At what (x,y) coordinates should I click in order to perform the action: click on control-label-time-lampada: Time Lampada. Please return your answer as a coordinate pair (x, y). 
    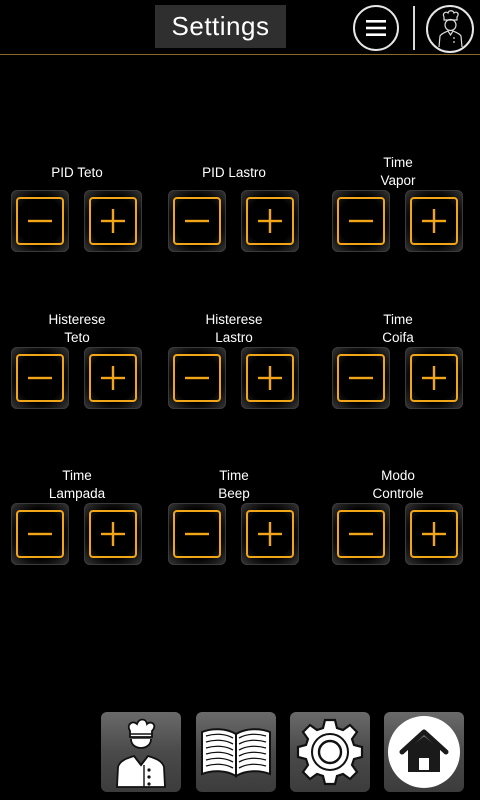
    Looking at the image, I should click on (77, 485).